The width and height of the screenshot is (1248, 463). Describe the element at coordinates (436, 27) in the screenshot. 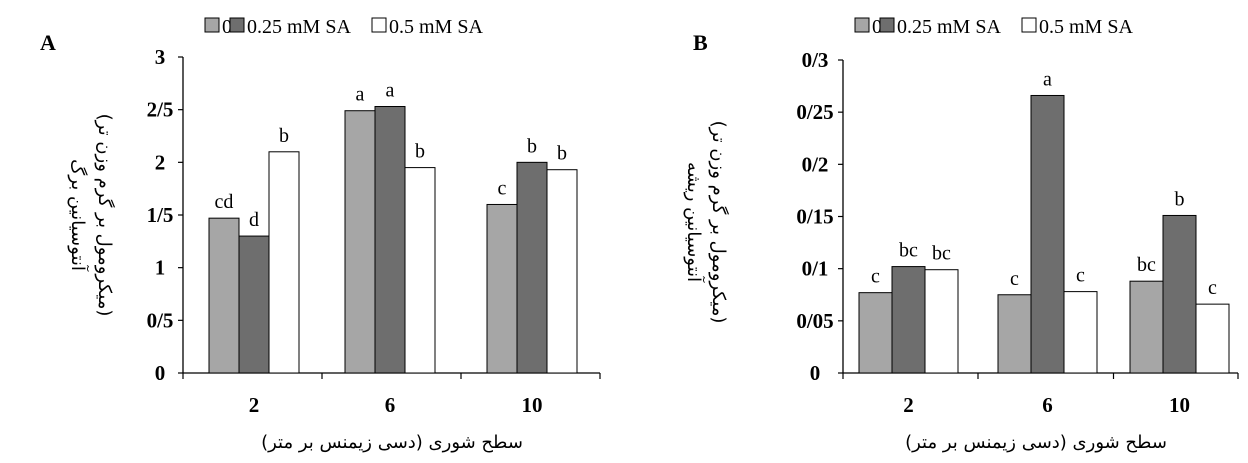

I see `panel-a-legend-label: 0.5 mM SA` at that location.